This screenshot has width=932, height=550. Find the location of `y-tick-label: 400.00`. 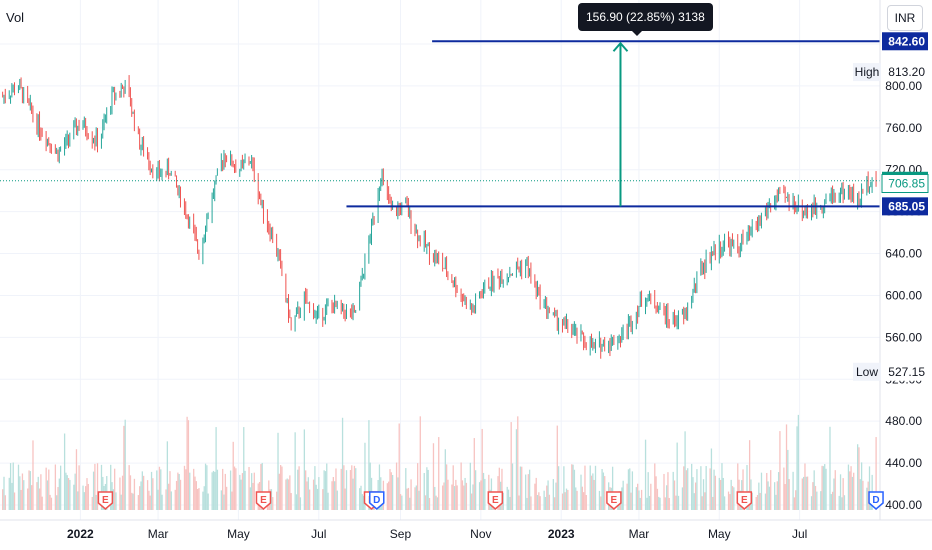

y-tick-label: 400.00 is located at coordinates (903, 505).